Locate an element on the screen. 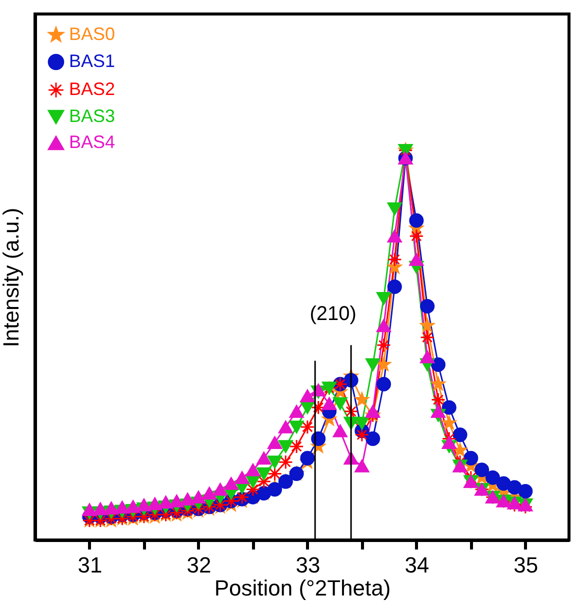 The height and width of the screenshot is (613, 584). legend-label: BAS3 is located at coordinates (92, 116).